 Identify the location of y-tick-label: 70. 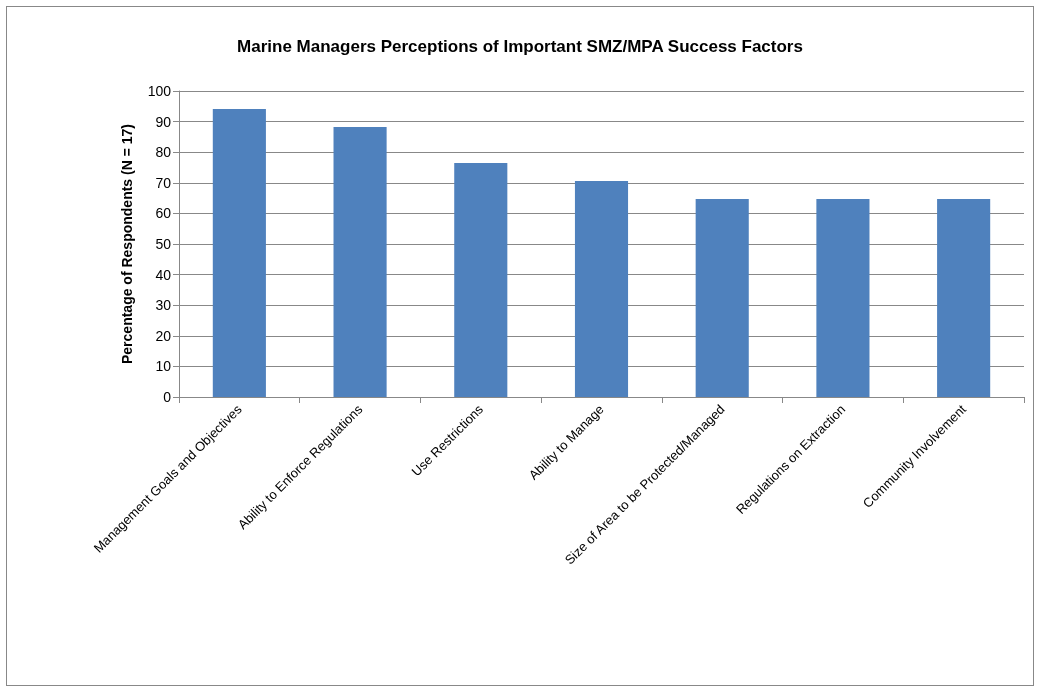
(163, 182).